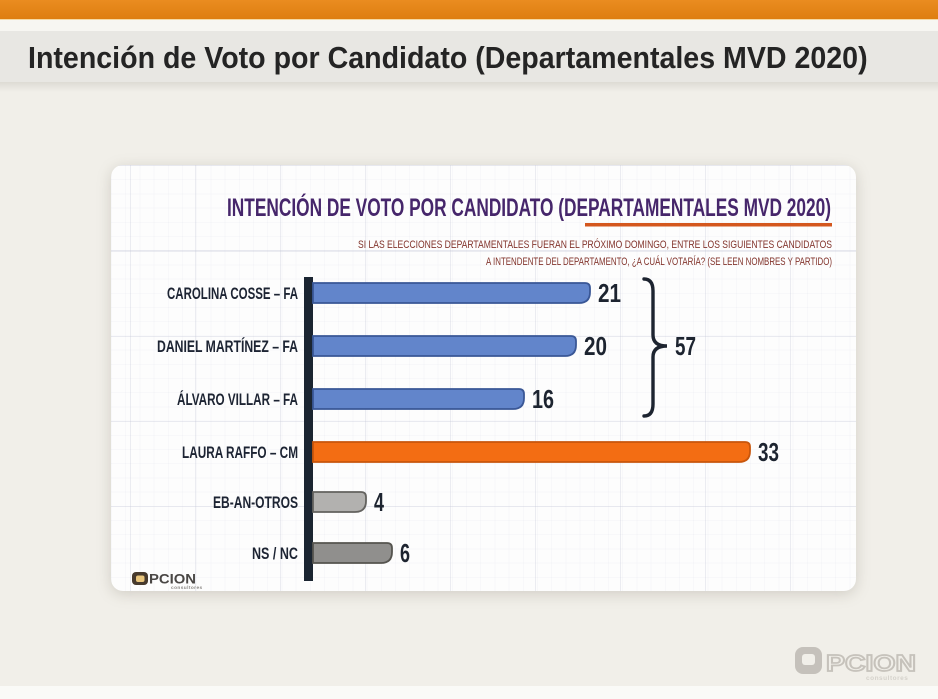  I want to click on svg-text: EB-AN-OTROS, so click(255, 503).